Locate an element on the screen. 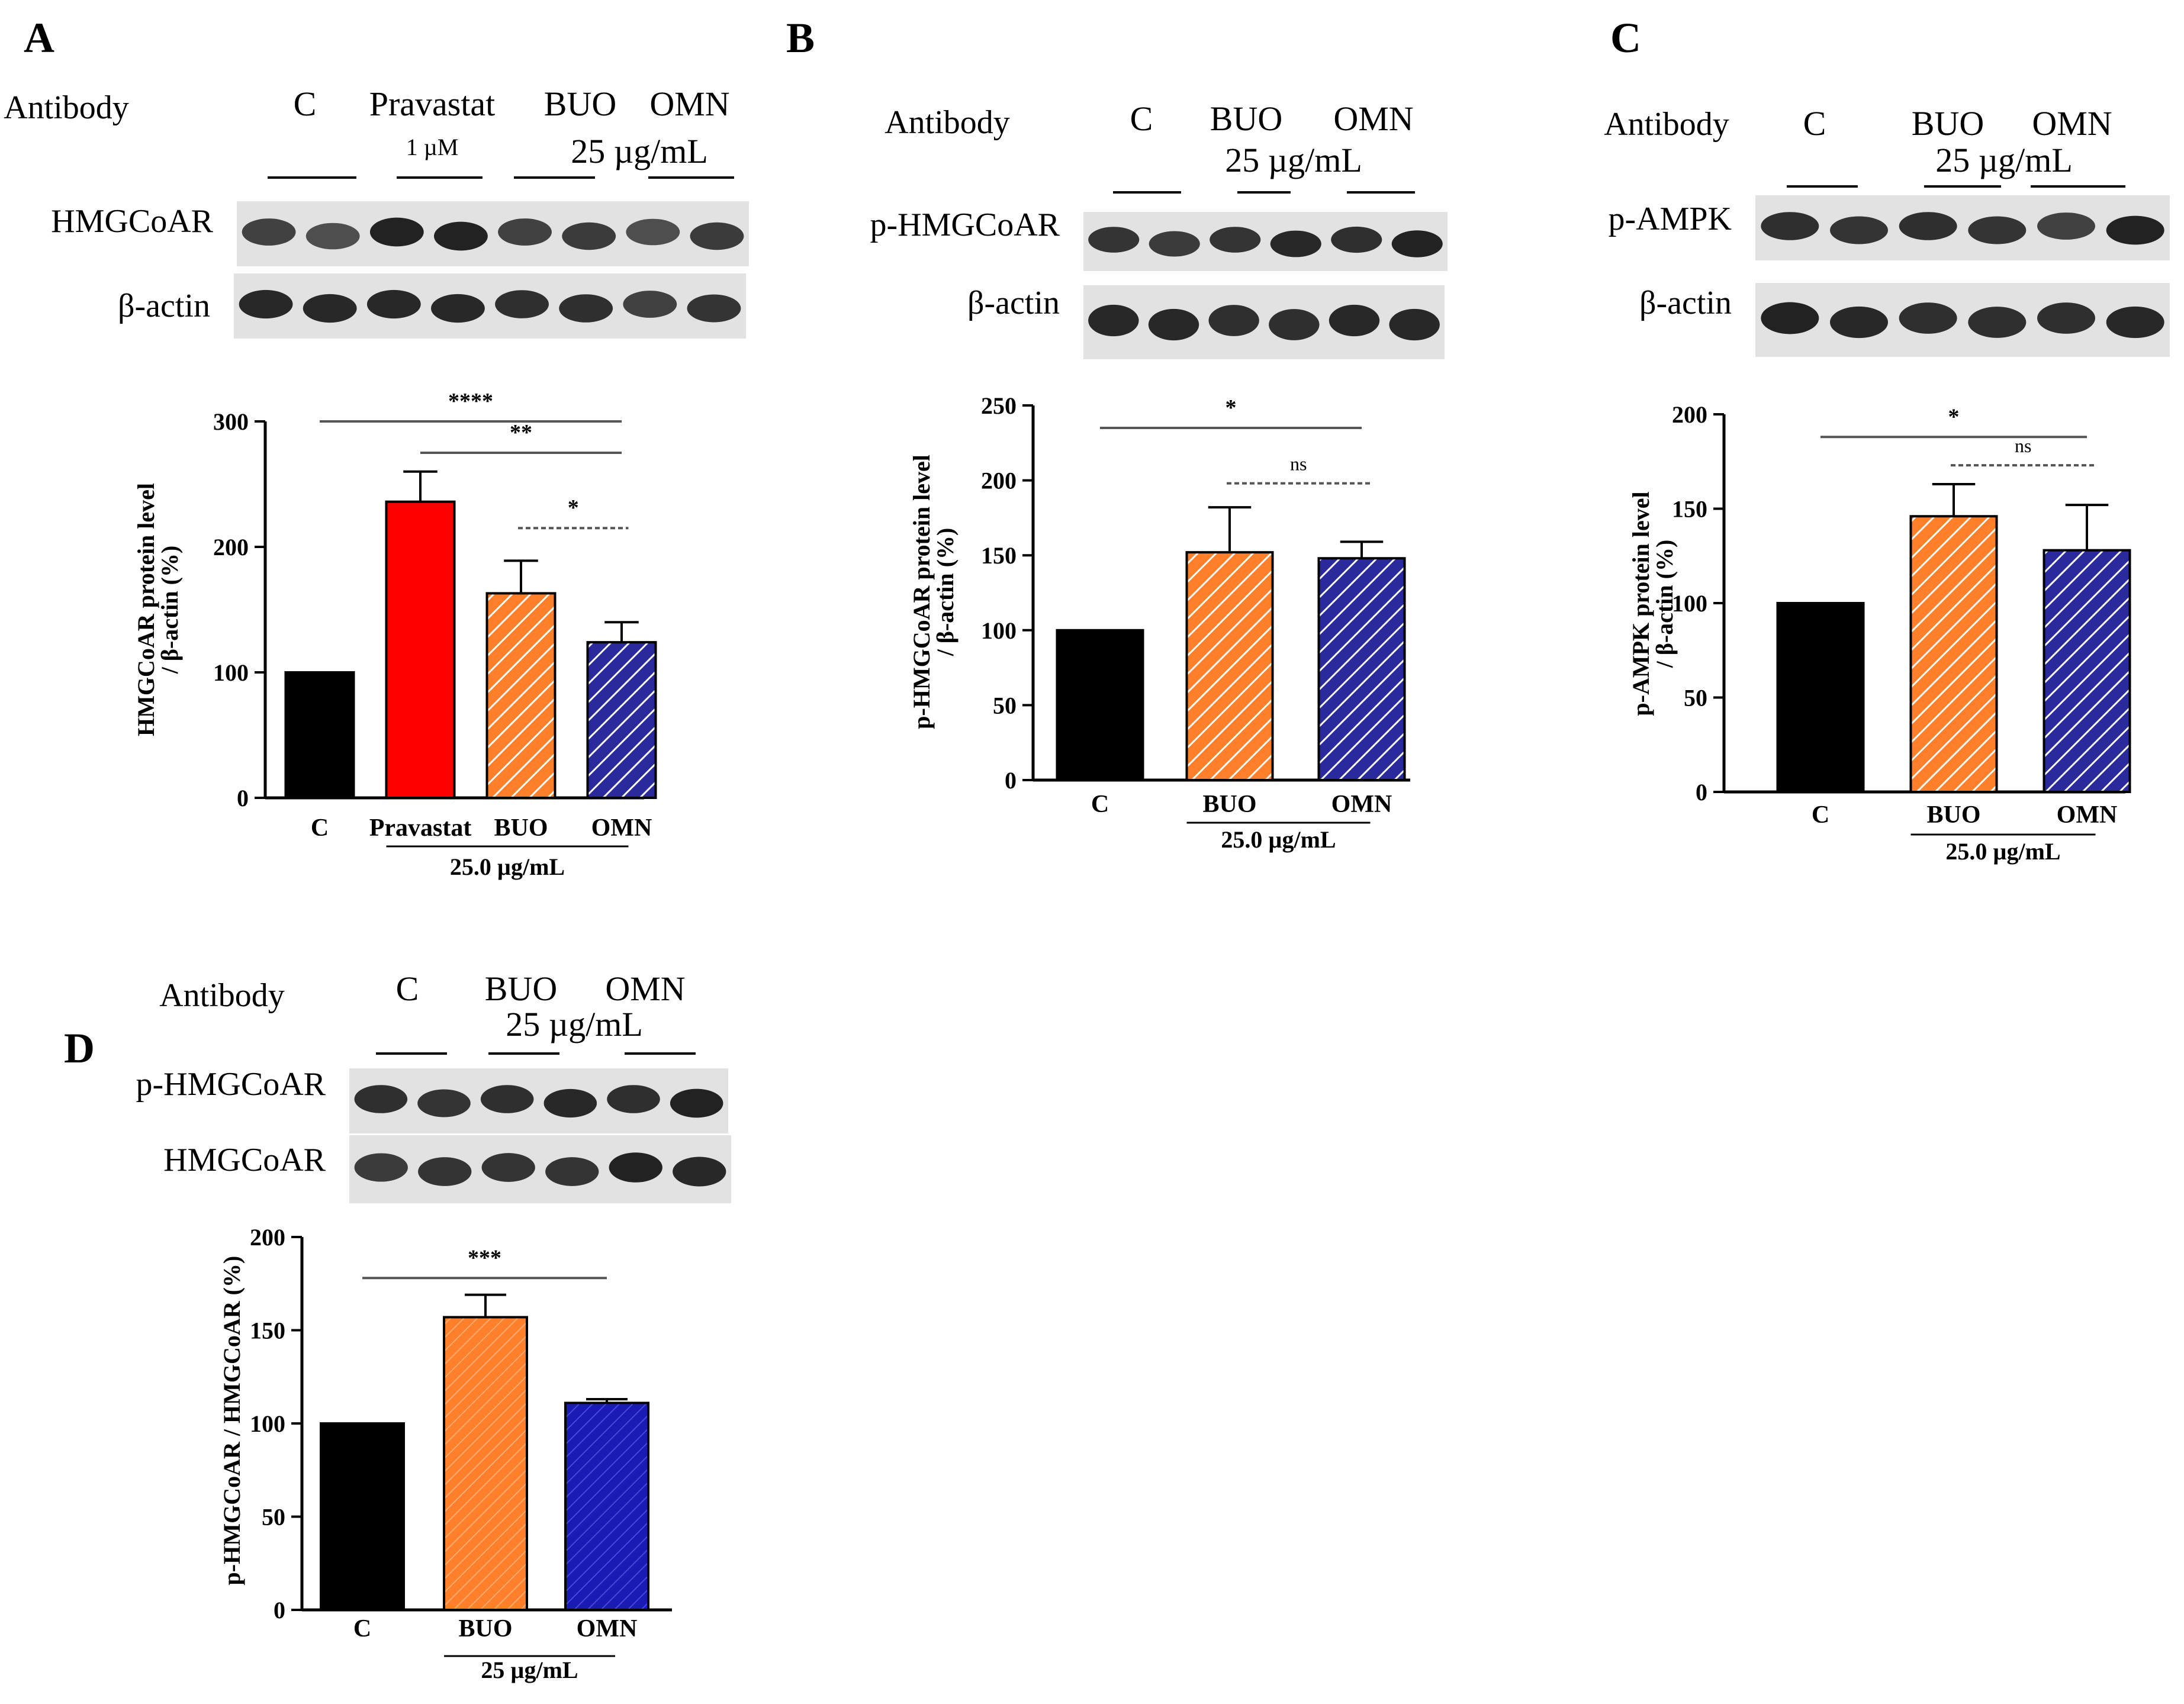 The image size is (2184, 1704). blot-group-sublabel: 1 µM is located at coordinates (432, 147).